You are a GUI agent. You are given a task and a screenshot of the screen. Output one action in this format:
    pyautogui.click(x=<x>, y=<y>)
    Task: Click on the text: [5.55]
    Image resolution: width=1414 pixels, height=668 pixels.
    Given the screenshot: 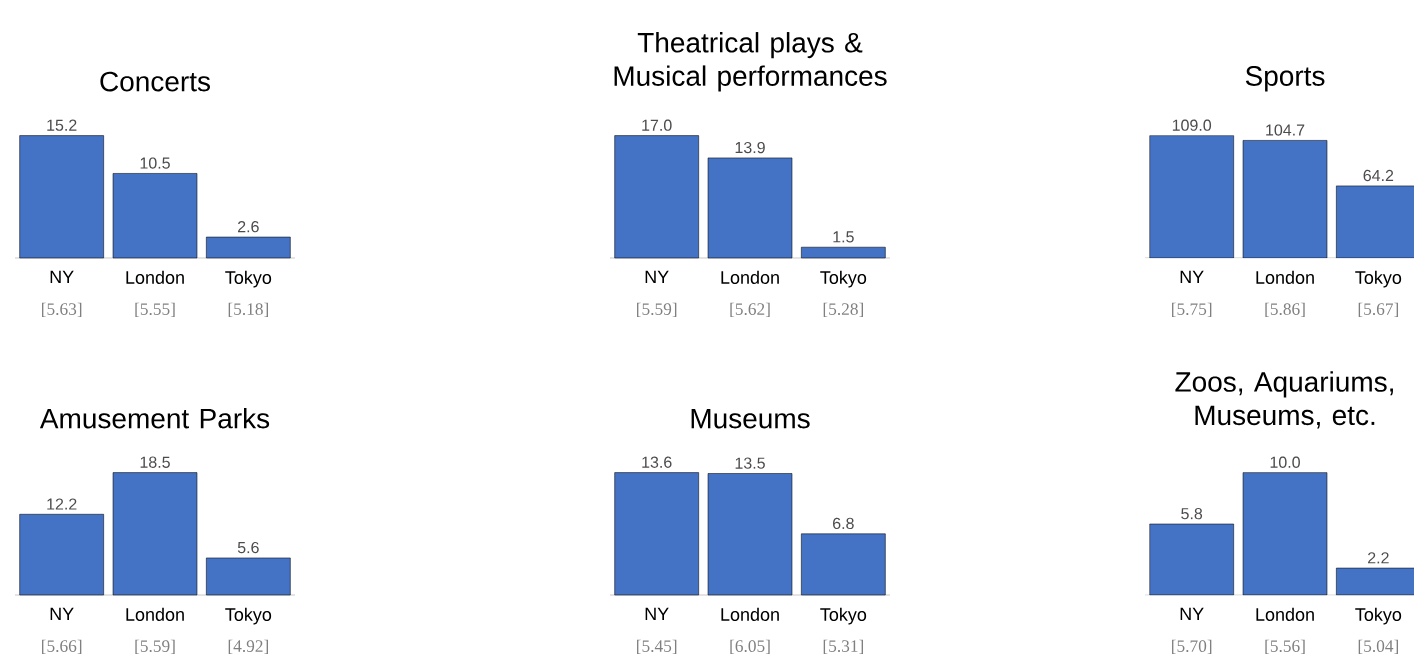 What is the action you would take?
    pyautogui.click(x=155, y=310)
    